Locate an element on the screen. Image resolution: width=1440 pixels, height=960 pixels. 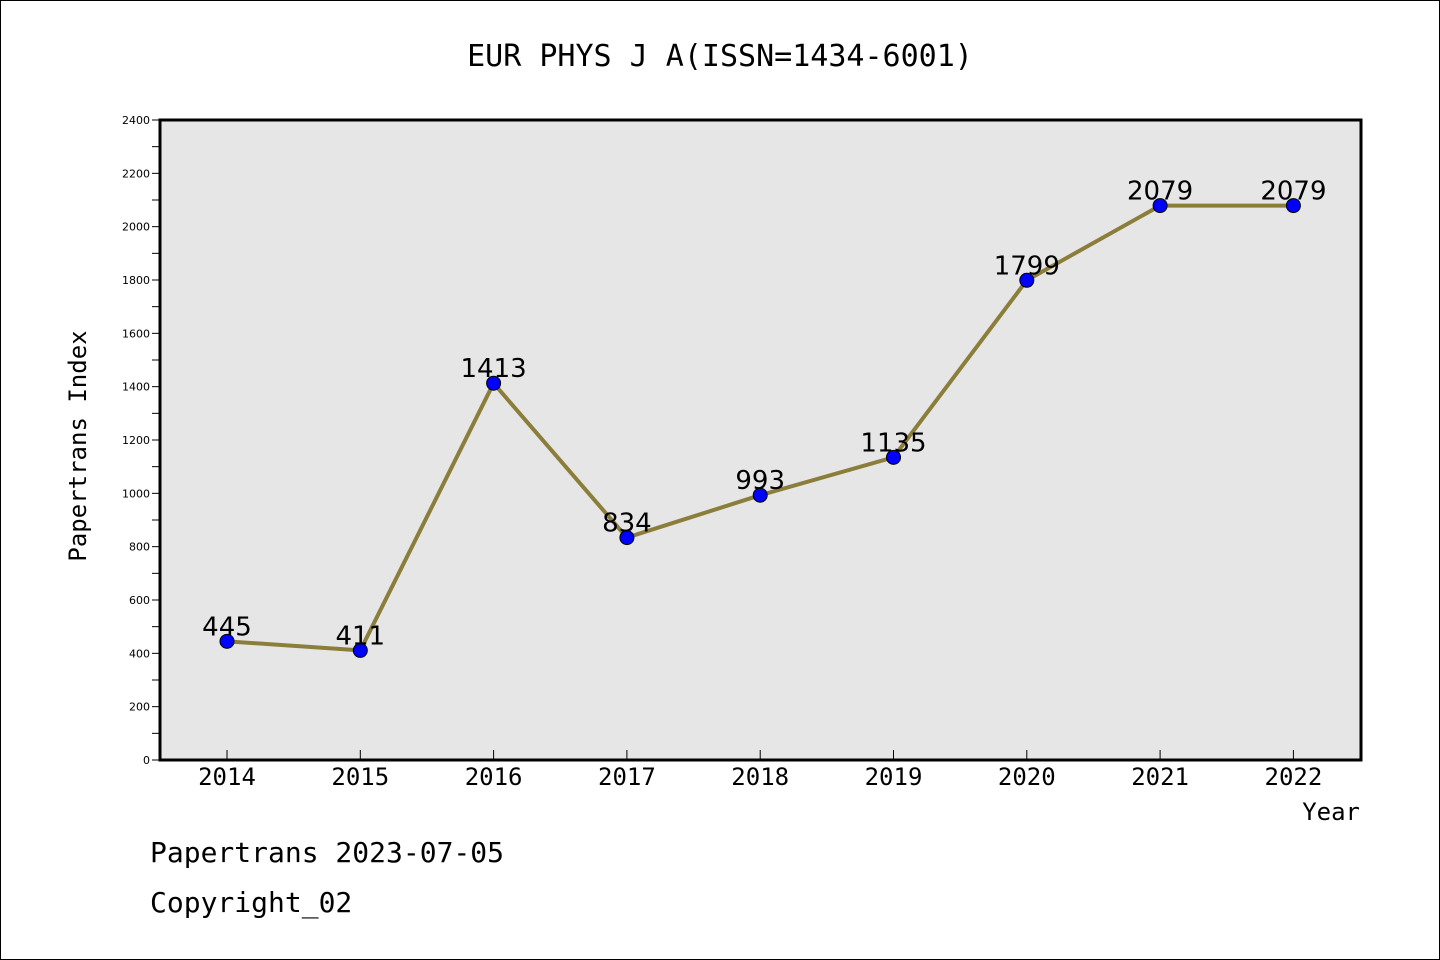
data-label: 1799 is located at coordinates (1027, 266).